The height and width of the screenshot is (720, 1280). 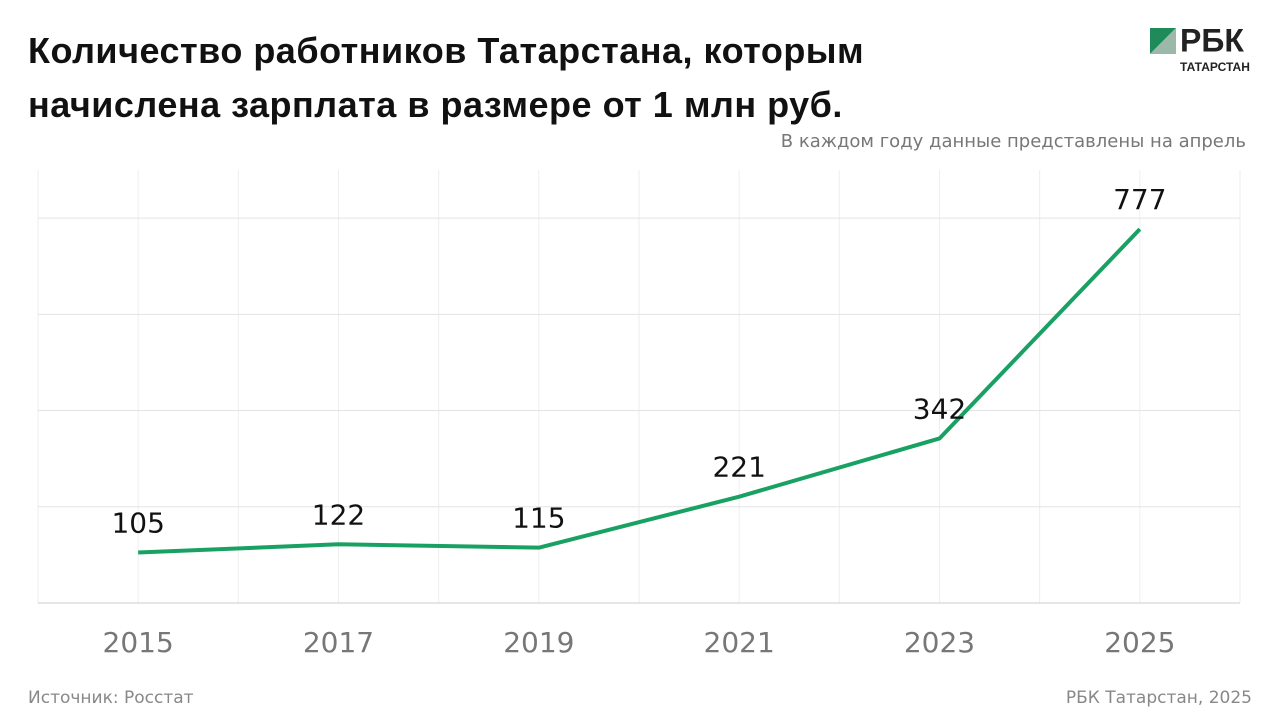 What do you see at coordinates (1139, 642) in the screenshot?
I see `x-tick-label: 2025` at bounding box center [1139, 642].